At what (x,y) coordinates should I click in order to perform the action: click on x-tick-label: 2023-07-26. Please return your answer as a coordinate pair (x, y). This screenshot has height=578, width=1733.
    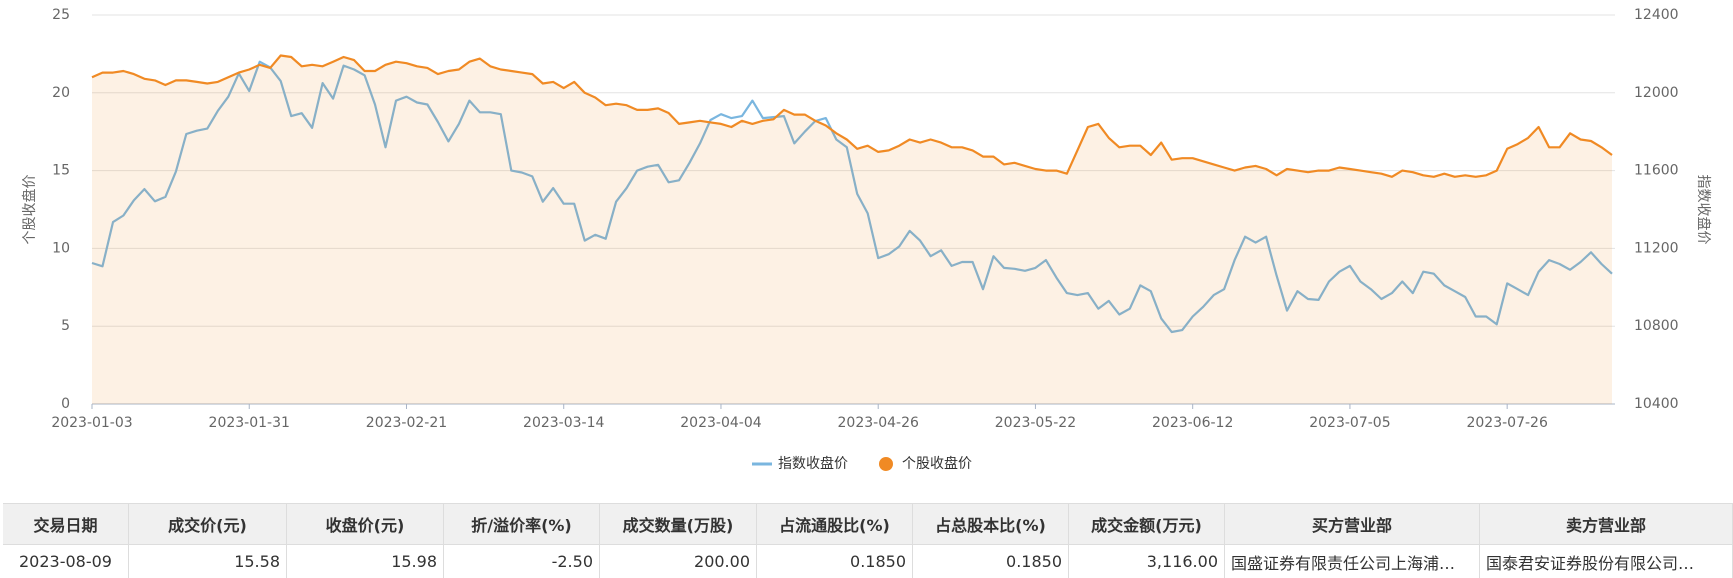
    Looking at the image, I should click on (1506, 423).